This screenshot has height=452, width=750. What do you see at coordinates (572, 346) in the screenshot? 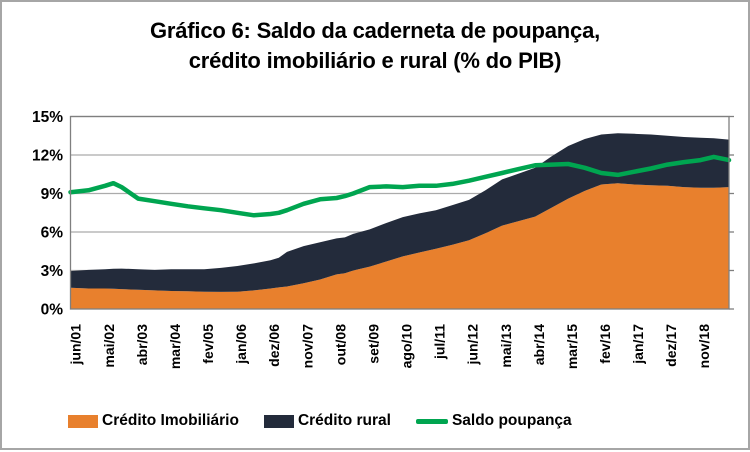
I see `x-tick-label-mar-15: mar/15` at bounding box center [572, 346].